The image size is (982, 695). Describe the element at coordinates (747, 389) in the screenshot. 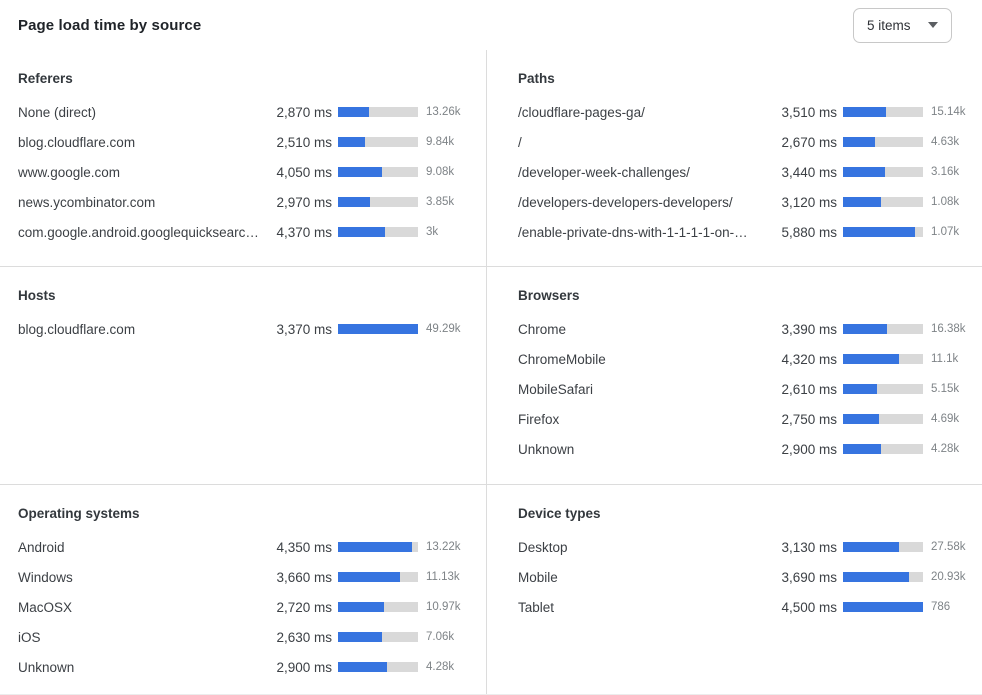

I see `metric-row: MobileSafari 2,610 ms 5.15k` at that location.